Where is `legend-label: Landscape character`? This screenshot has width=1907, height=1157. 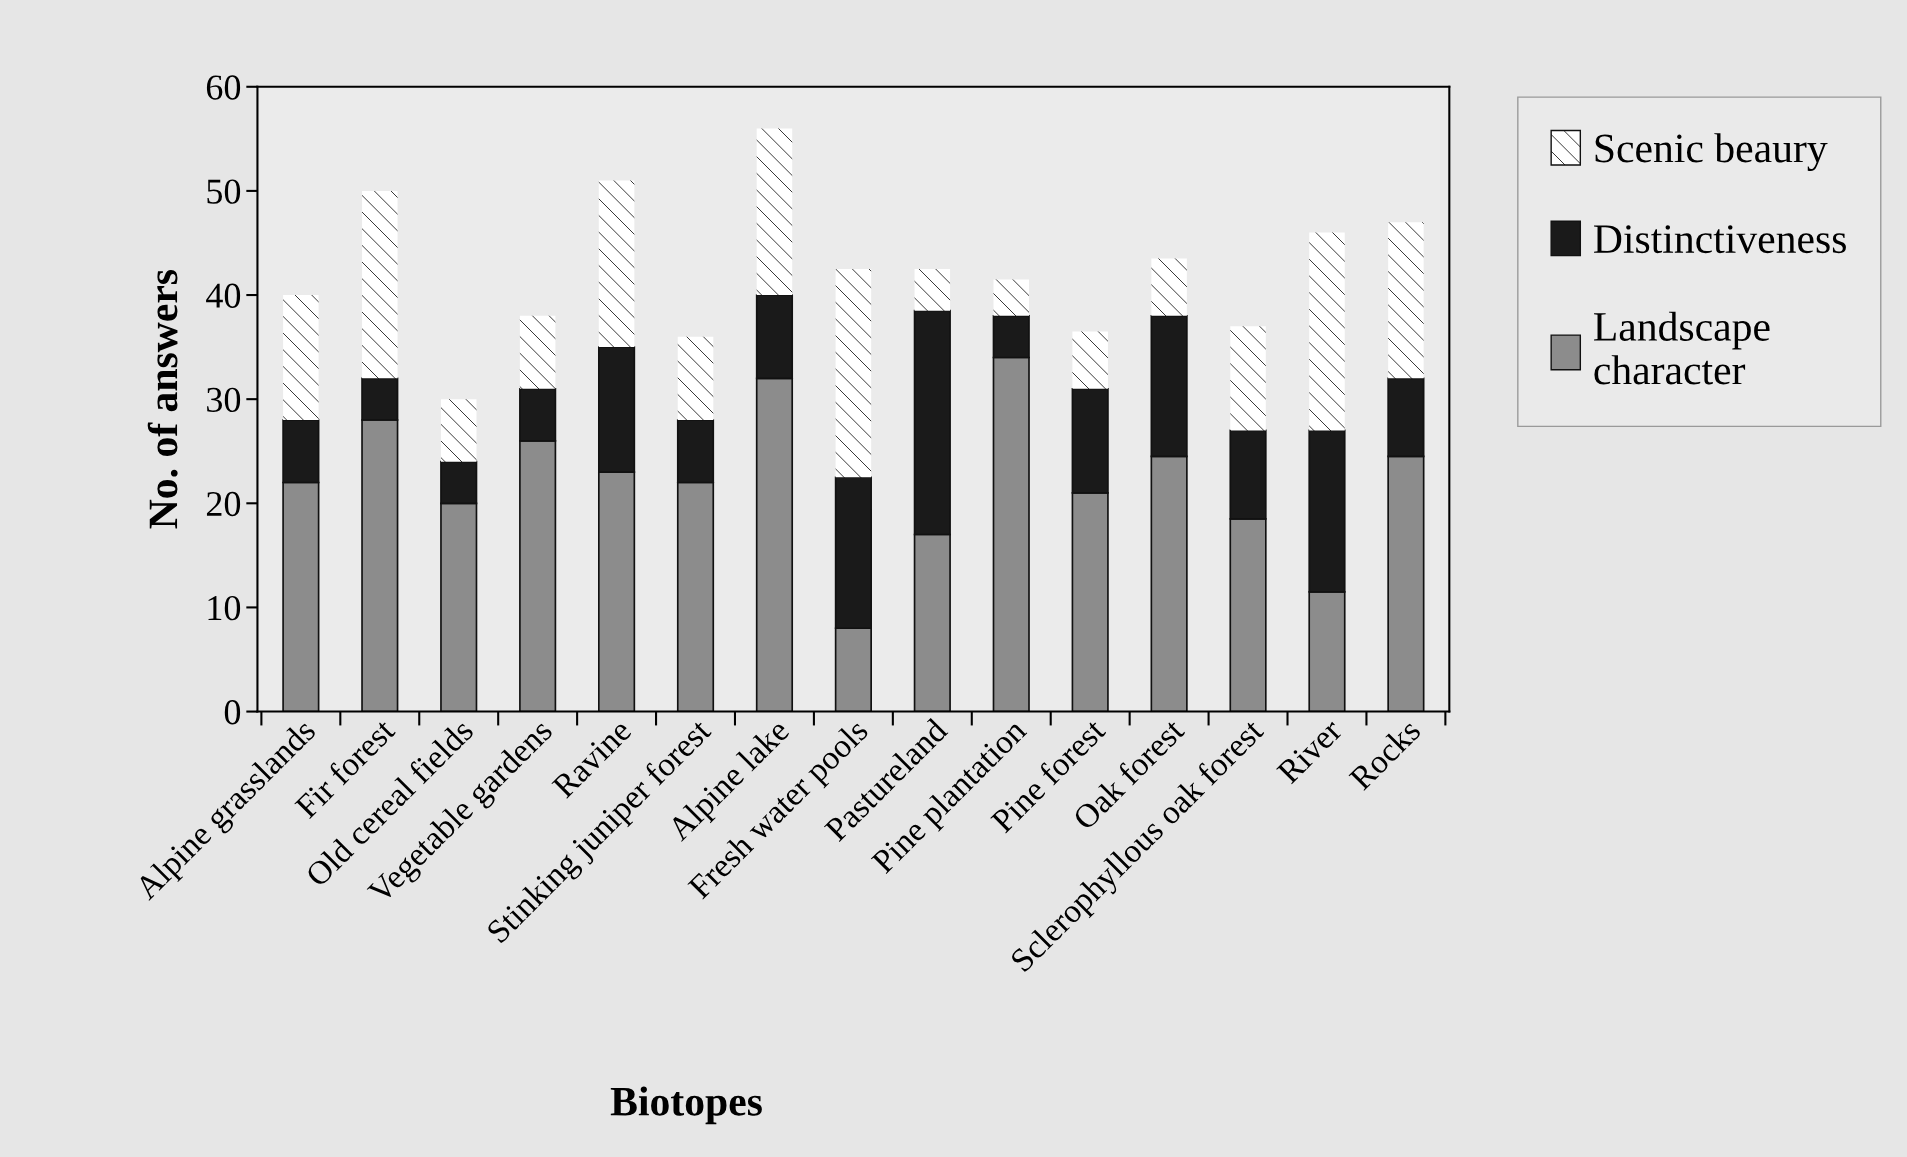
legend-label: Landscape character is located at coordinates (1682, 348).